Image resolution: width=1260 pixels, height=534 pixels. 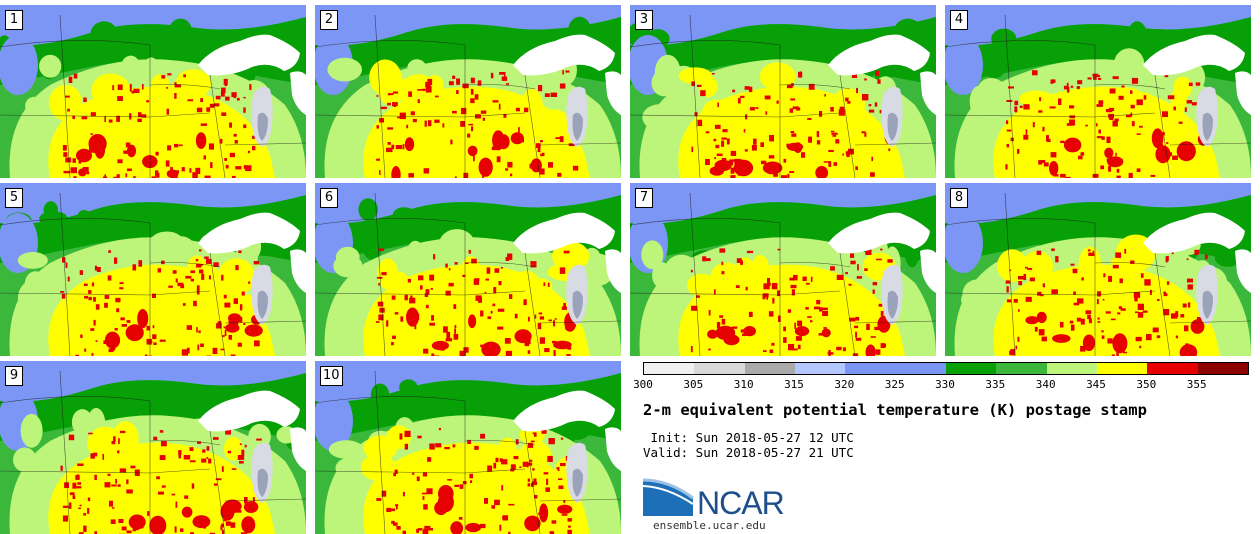 What do you see at coordinates (794, 384) in the screenshot?
I see `colorbar-tick-label: 315` at bounding box center [794, 384].